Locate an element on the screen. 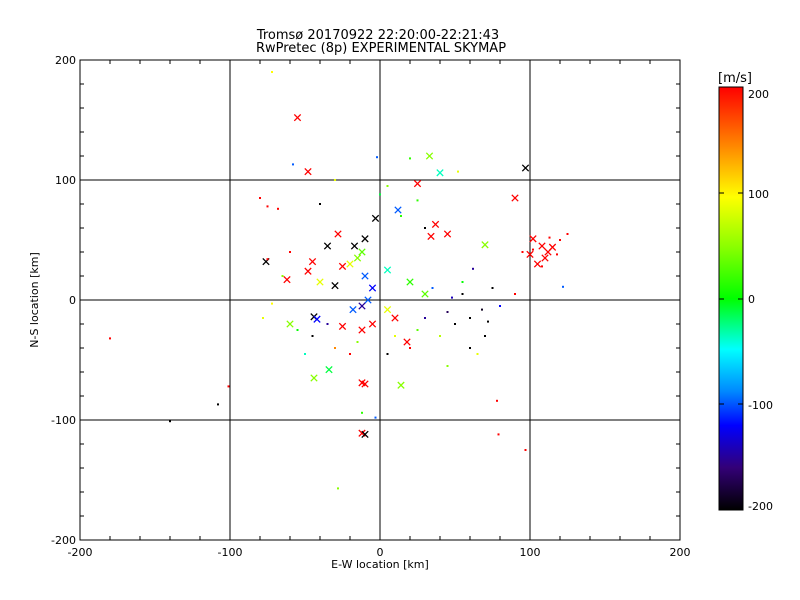 The width and height of the screenshot is (800, 600). colorbar-tick-labels: 200 100 0 -100 -200 is located at coordinates (760, 300).